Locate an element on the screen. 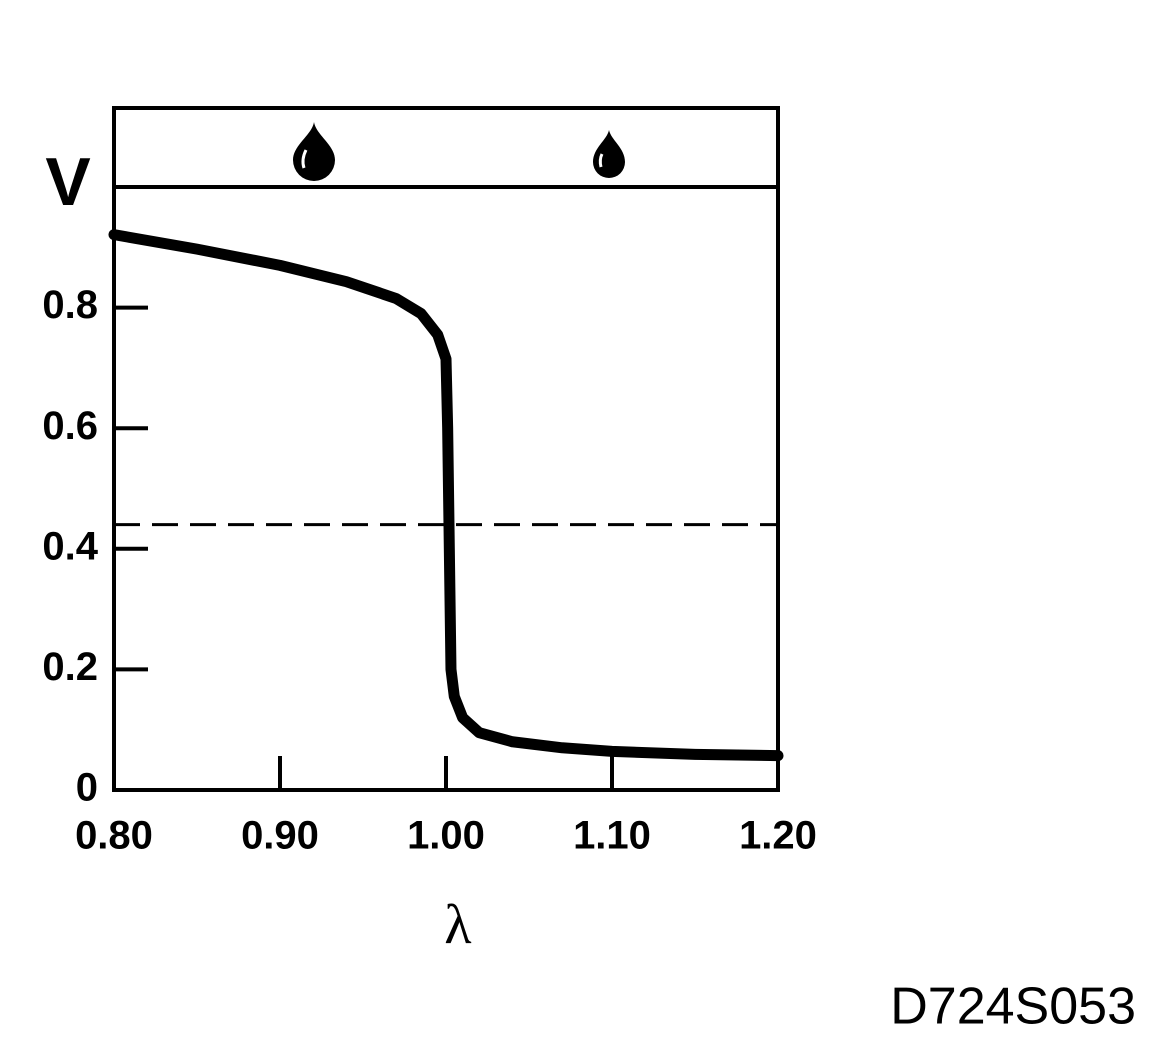 This screenshot has height=1048, width=1156. x-tick-label: 1.10 is located at coordinates (612, 836).